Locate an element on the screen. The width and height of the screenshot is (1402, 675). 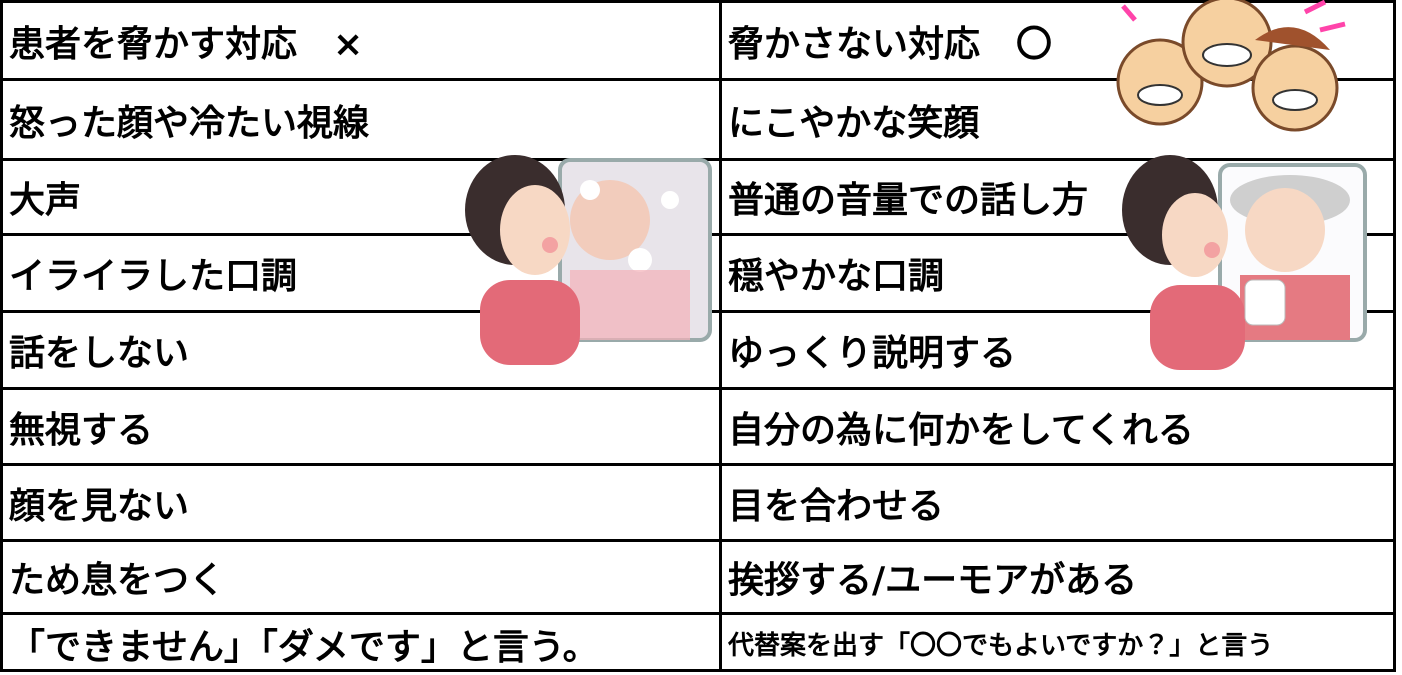
reassuring-cell: 目を合わせる is located at coordinates (836, 506).